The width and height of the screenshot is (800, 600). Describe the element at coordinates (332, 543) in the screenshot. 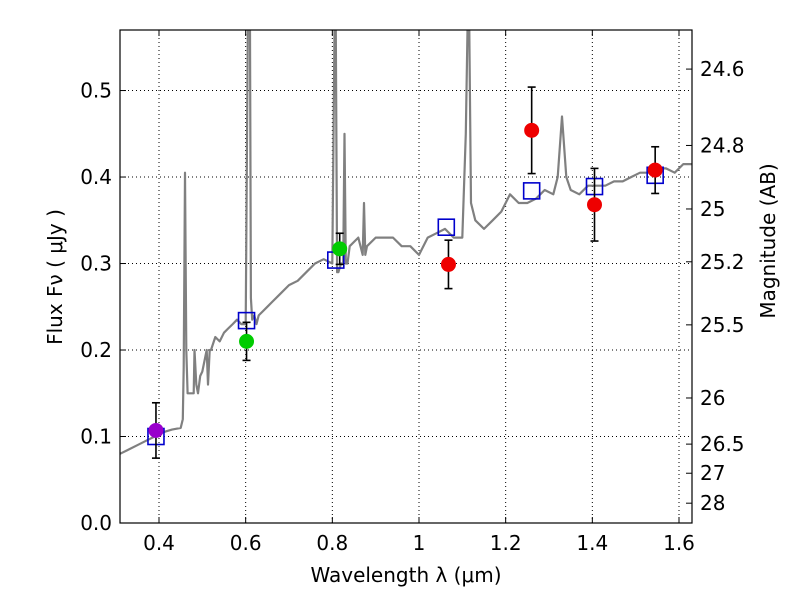

I see `x-tick-label: 0.8` at that location.